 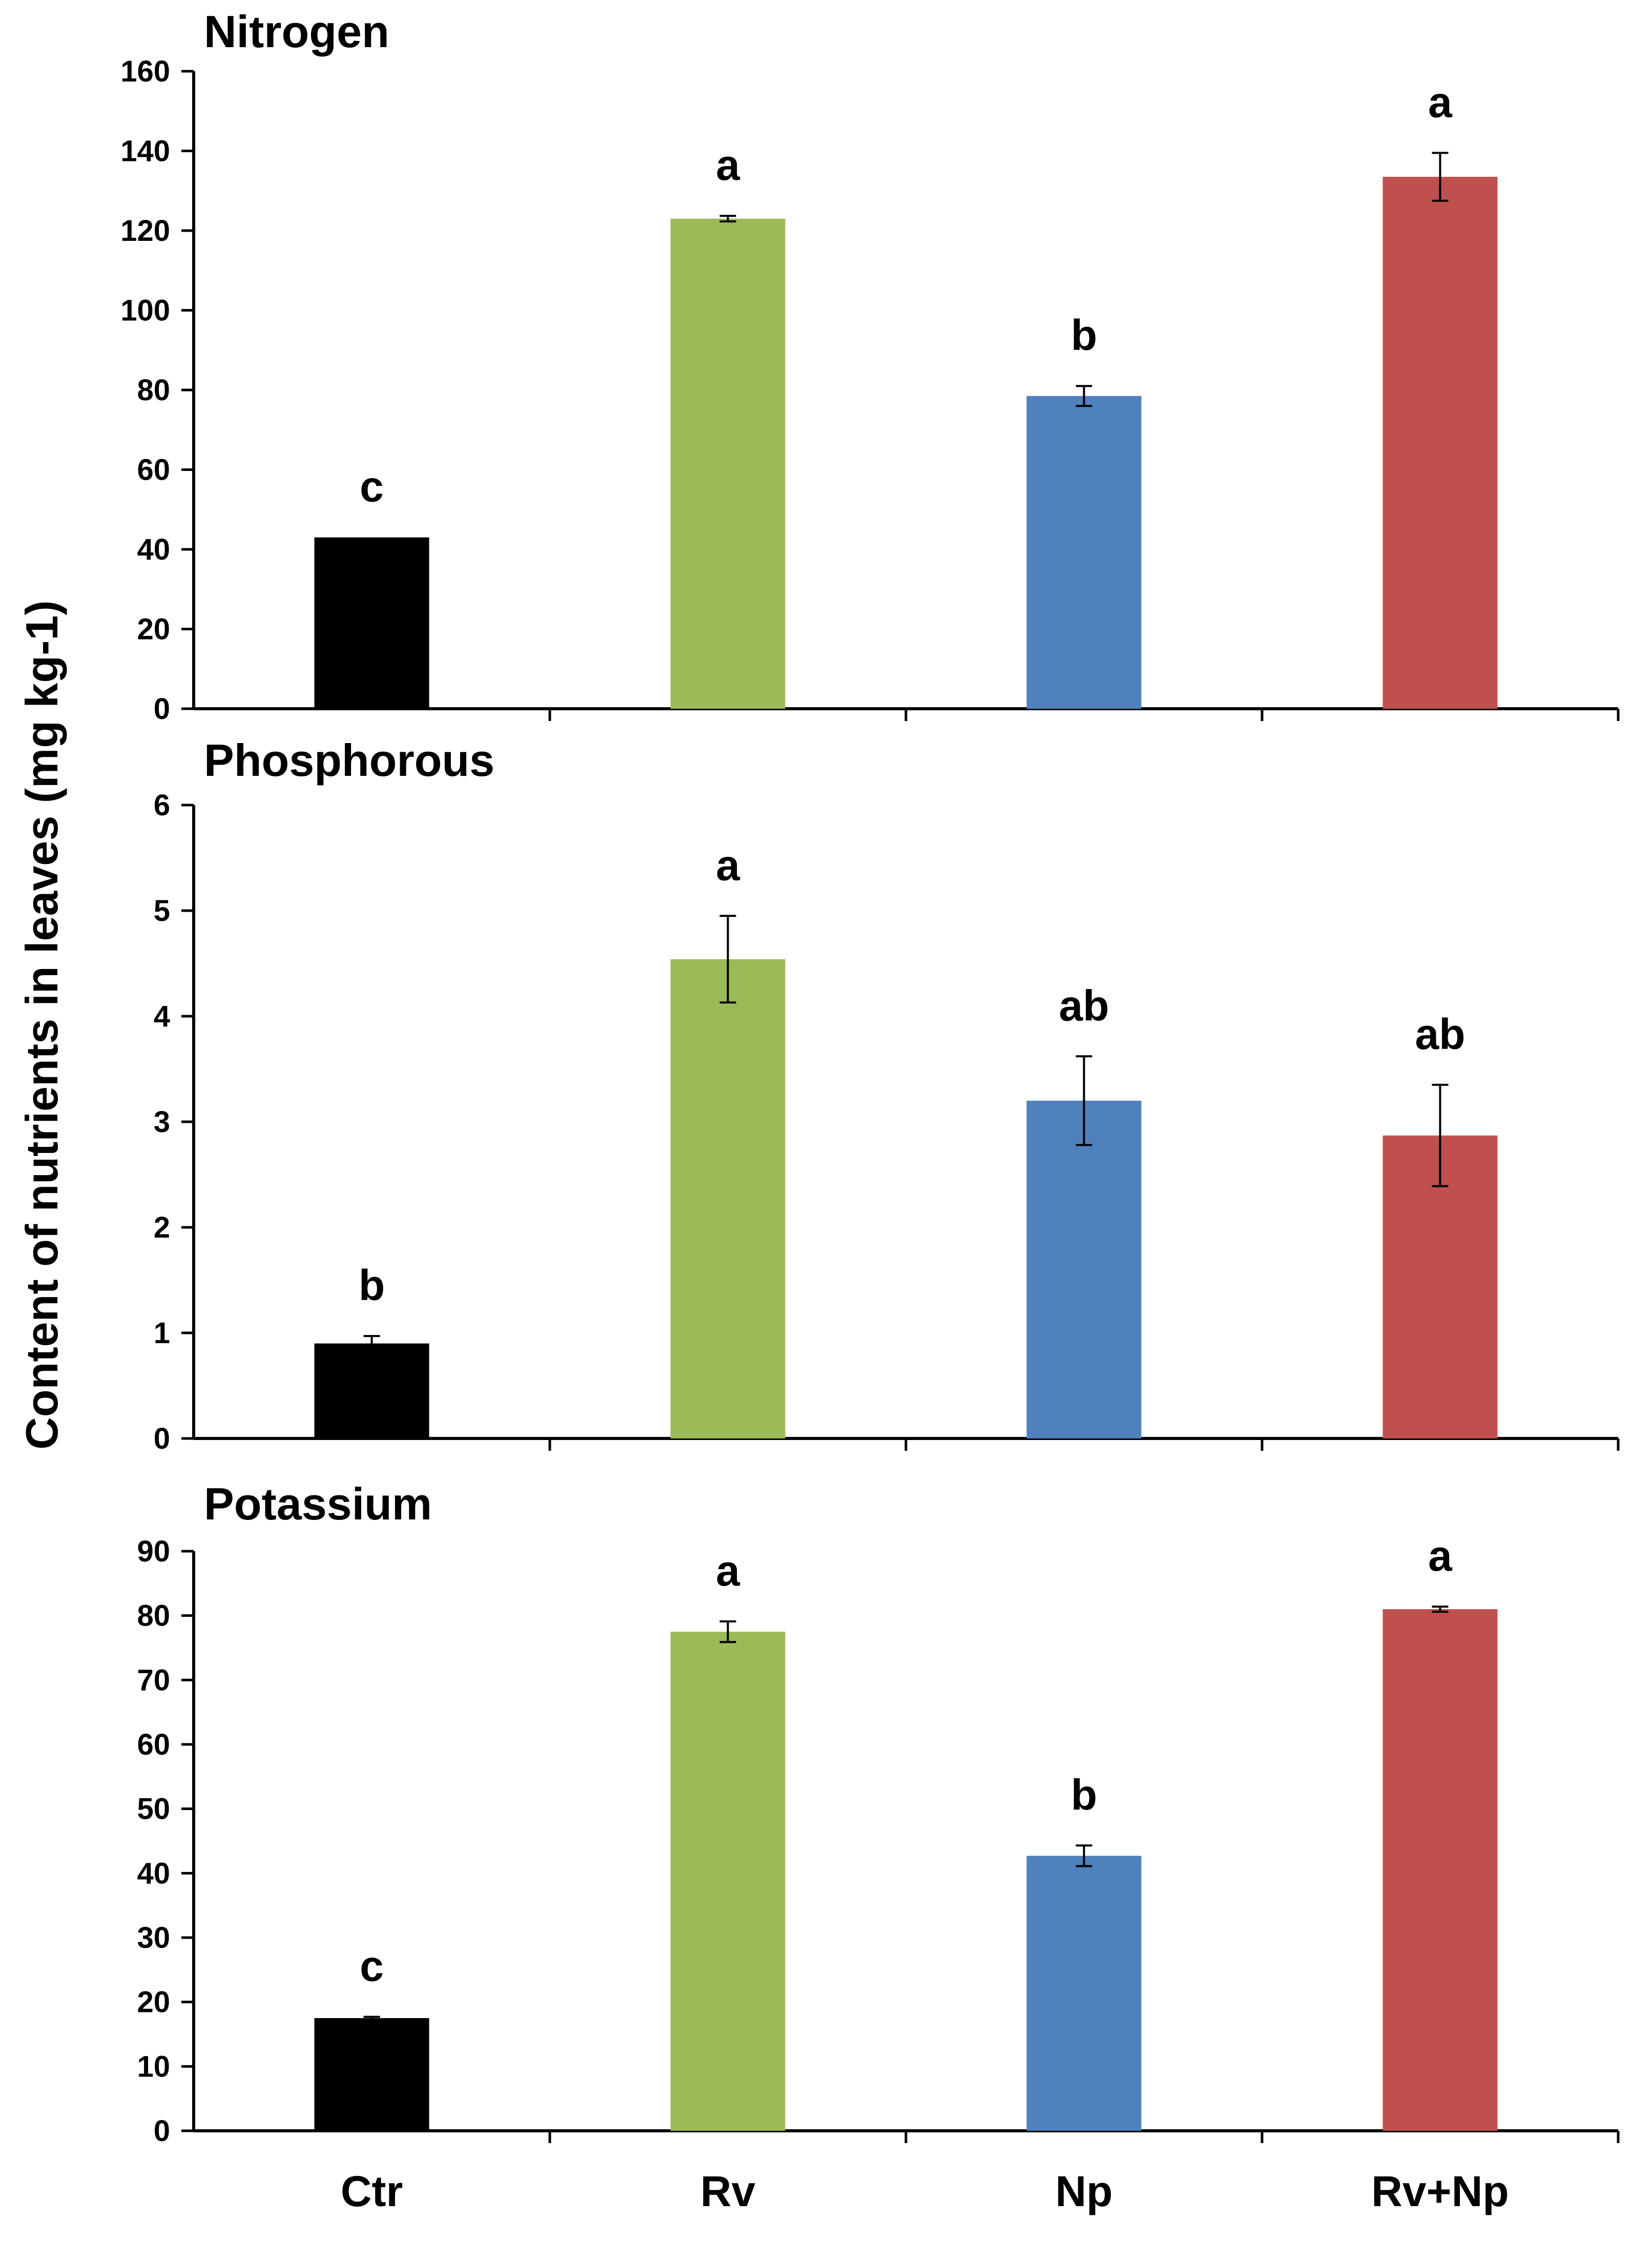 What do you see at coordinates (162, 1122) in the screenshot?
I see `y-tick-label: 3` at bounding box center [162, 1122].